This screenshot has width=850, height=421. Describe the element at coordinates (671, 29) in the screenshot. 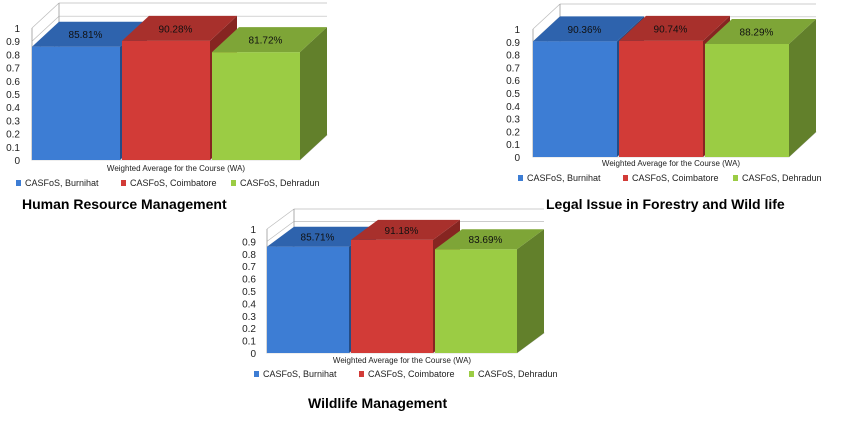

I see `data-label: 90.74%` at that location.